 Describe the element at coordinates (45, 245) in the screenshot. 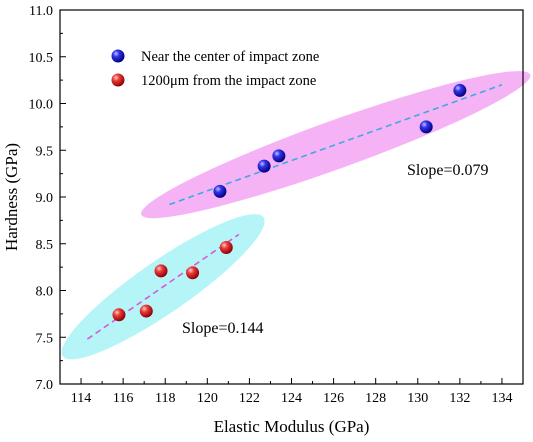

I see `y-tick-label: 8.5` at that location.